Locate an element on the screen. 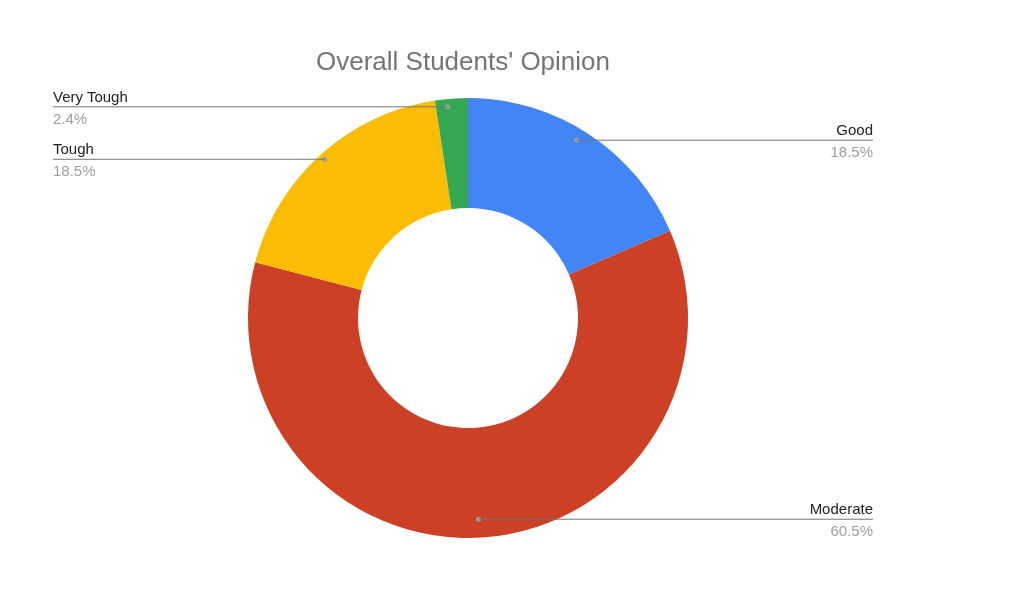 The height and width of the screenshot is (606, 1024). data-label: 60.5% is located at coordinates (851, 531).